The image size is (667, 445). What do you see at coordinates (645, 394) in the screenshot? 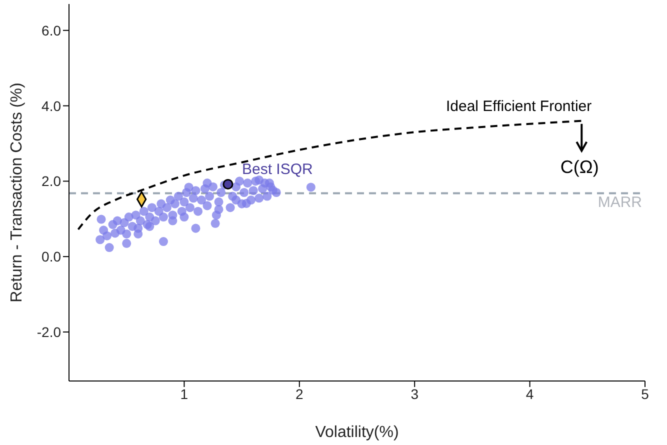
I see `x-tick-label: 5` at bounding box center [645, 394].